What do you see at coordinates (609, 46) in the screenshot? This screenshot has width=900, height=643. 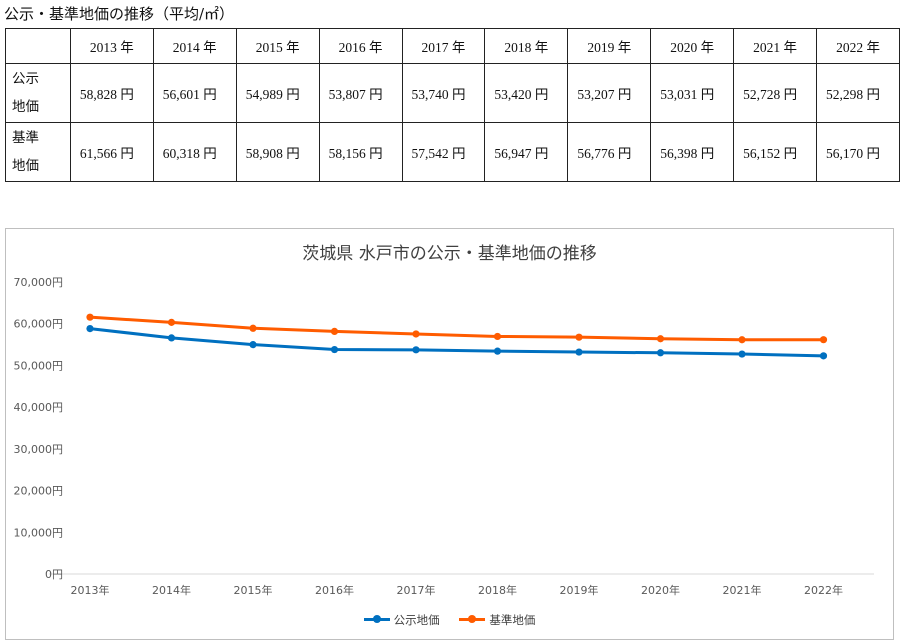 I see `year-header: 2019 年` at bounding box center [609, 46].